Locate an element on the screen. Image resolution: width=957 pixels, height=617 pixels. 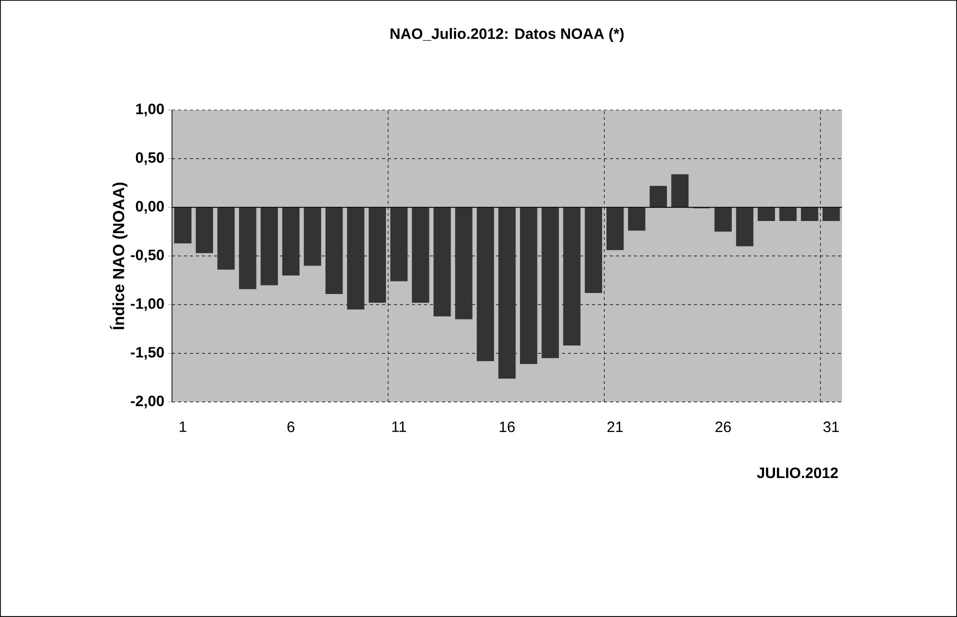
x-tick-label: 31 is located at coordinates (831, 427).